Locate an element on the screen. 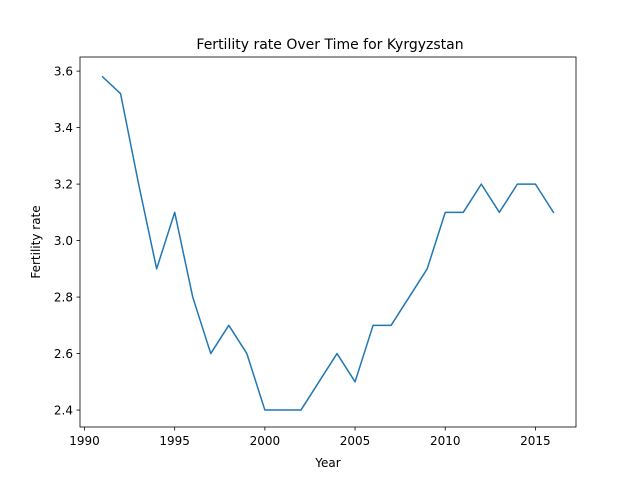 Image resolution: width=640 pixels, height=484 pixels. x-tick-label: 2015 is located at coordinates (535, 441).